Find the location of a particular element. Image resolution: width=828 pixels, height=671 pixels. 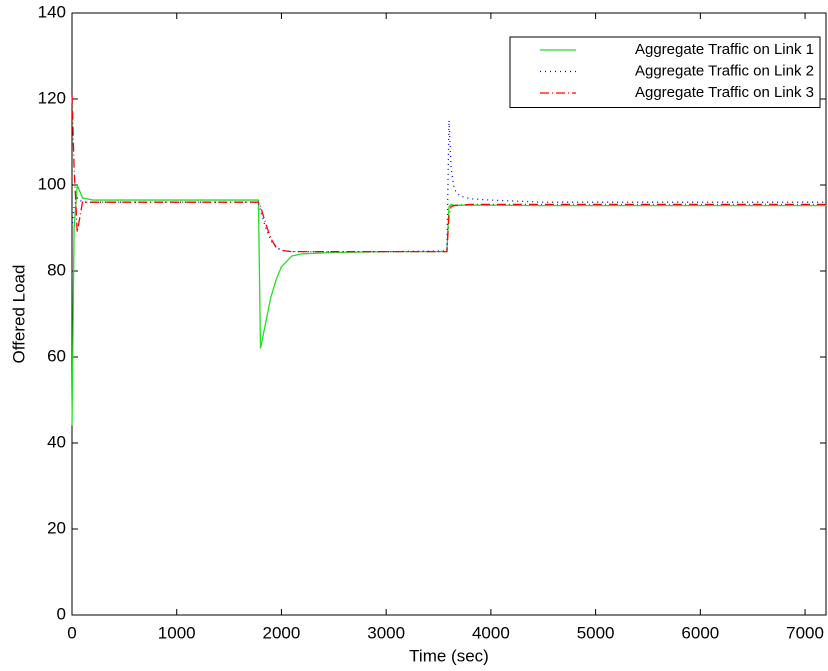

y-axis-label: Offered Load is located at coordinates (18, 314).